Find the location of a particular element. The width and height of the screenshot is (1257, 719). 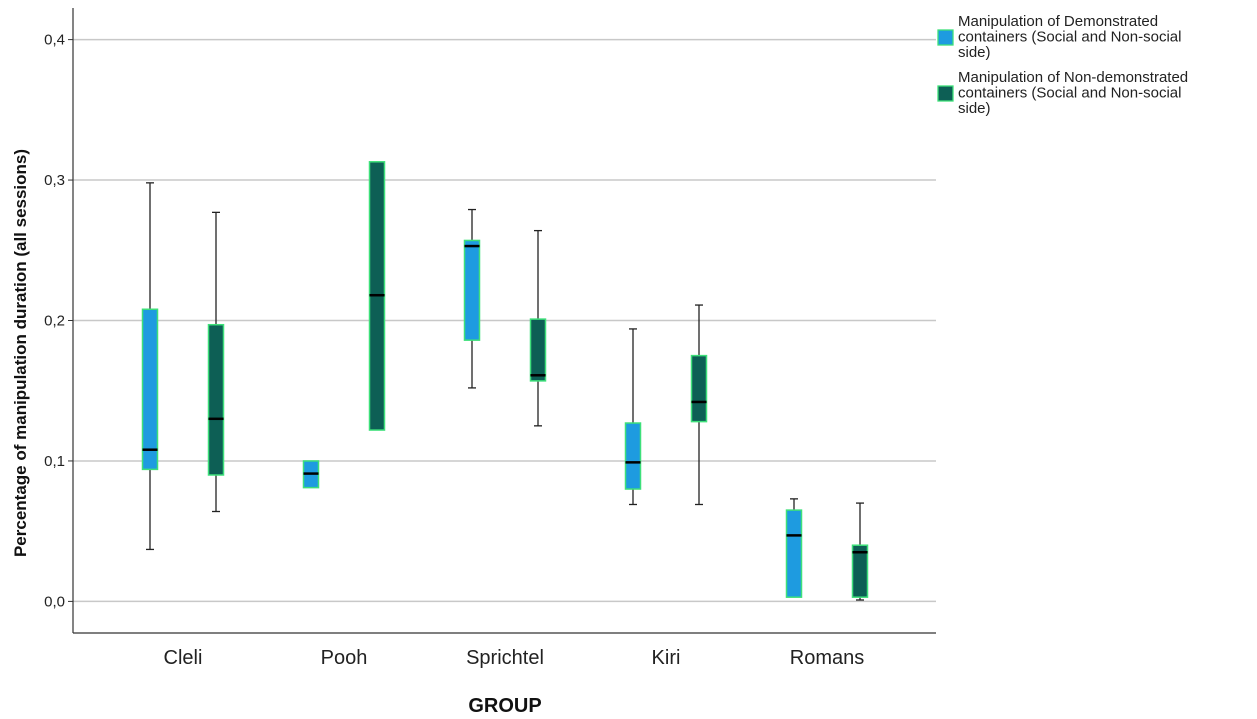

y-tick-labels: 0,0 0,1 0,2 0,3 0,4 is located at coordinates (54, 321).